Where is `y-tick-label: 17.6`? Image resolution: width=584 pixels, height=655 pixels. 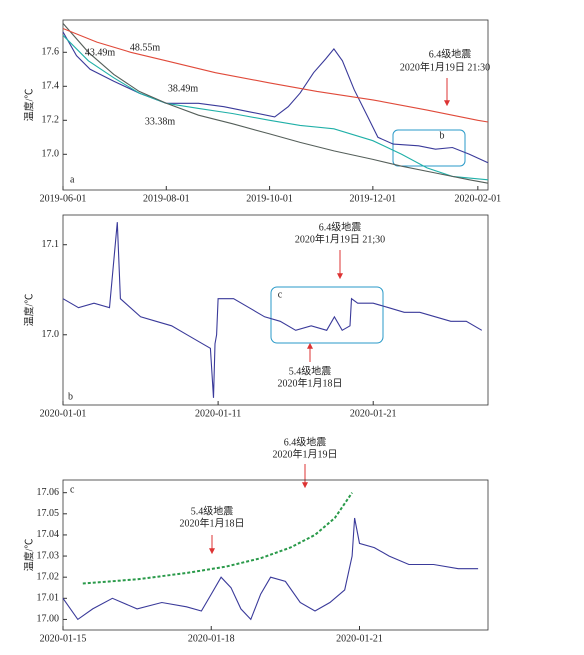
y-tick-label: 17.6 is located at coordinates (51, 52).